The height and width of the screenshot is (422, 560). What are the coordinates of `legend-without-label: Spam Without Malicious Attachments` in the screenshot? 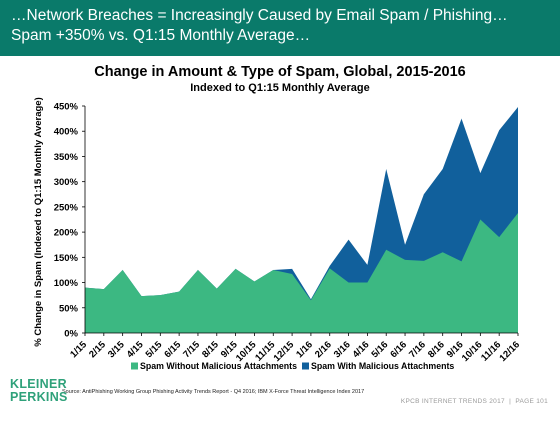 It's located at (218, 366).